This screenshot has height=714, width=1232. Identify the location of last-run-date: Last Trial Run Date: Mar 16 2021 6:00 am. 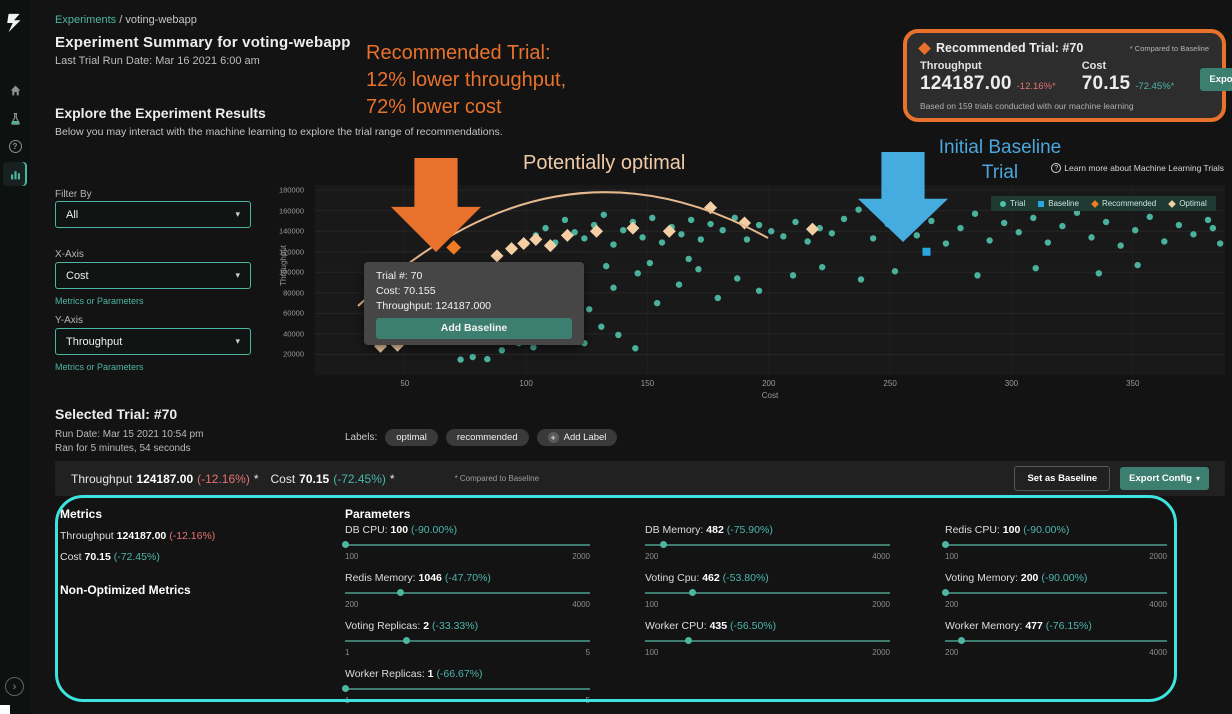
(157, 61).